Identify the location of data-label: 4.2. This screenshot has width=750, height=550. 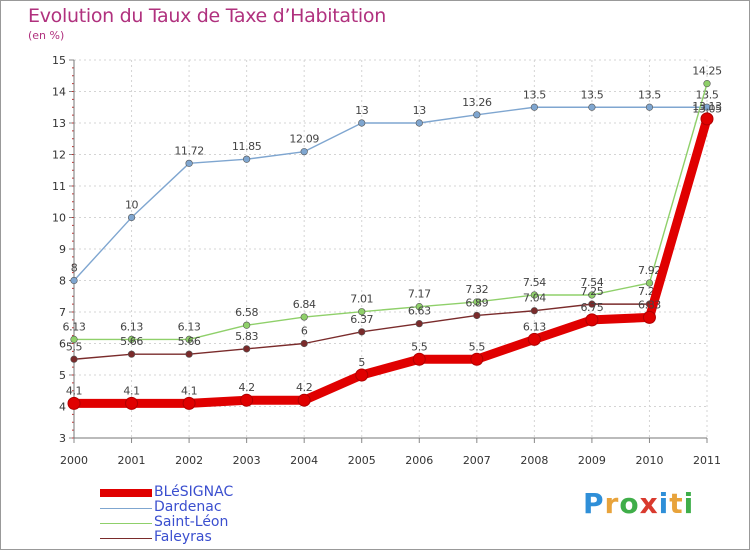
(246, 387).